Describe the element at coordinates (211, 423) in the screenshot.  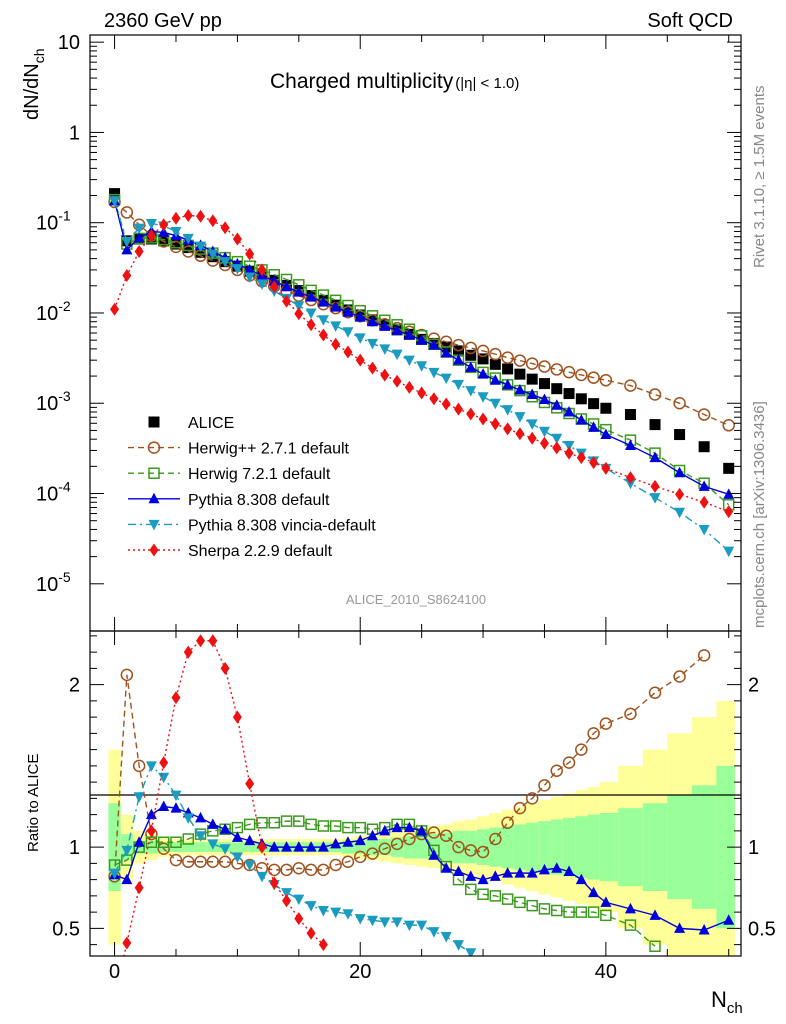
I see `legend-label-data: ALICE` at that location.